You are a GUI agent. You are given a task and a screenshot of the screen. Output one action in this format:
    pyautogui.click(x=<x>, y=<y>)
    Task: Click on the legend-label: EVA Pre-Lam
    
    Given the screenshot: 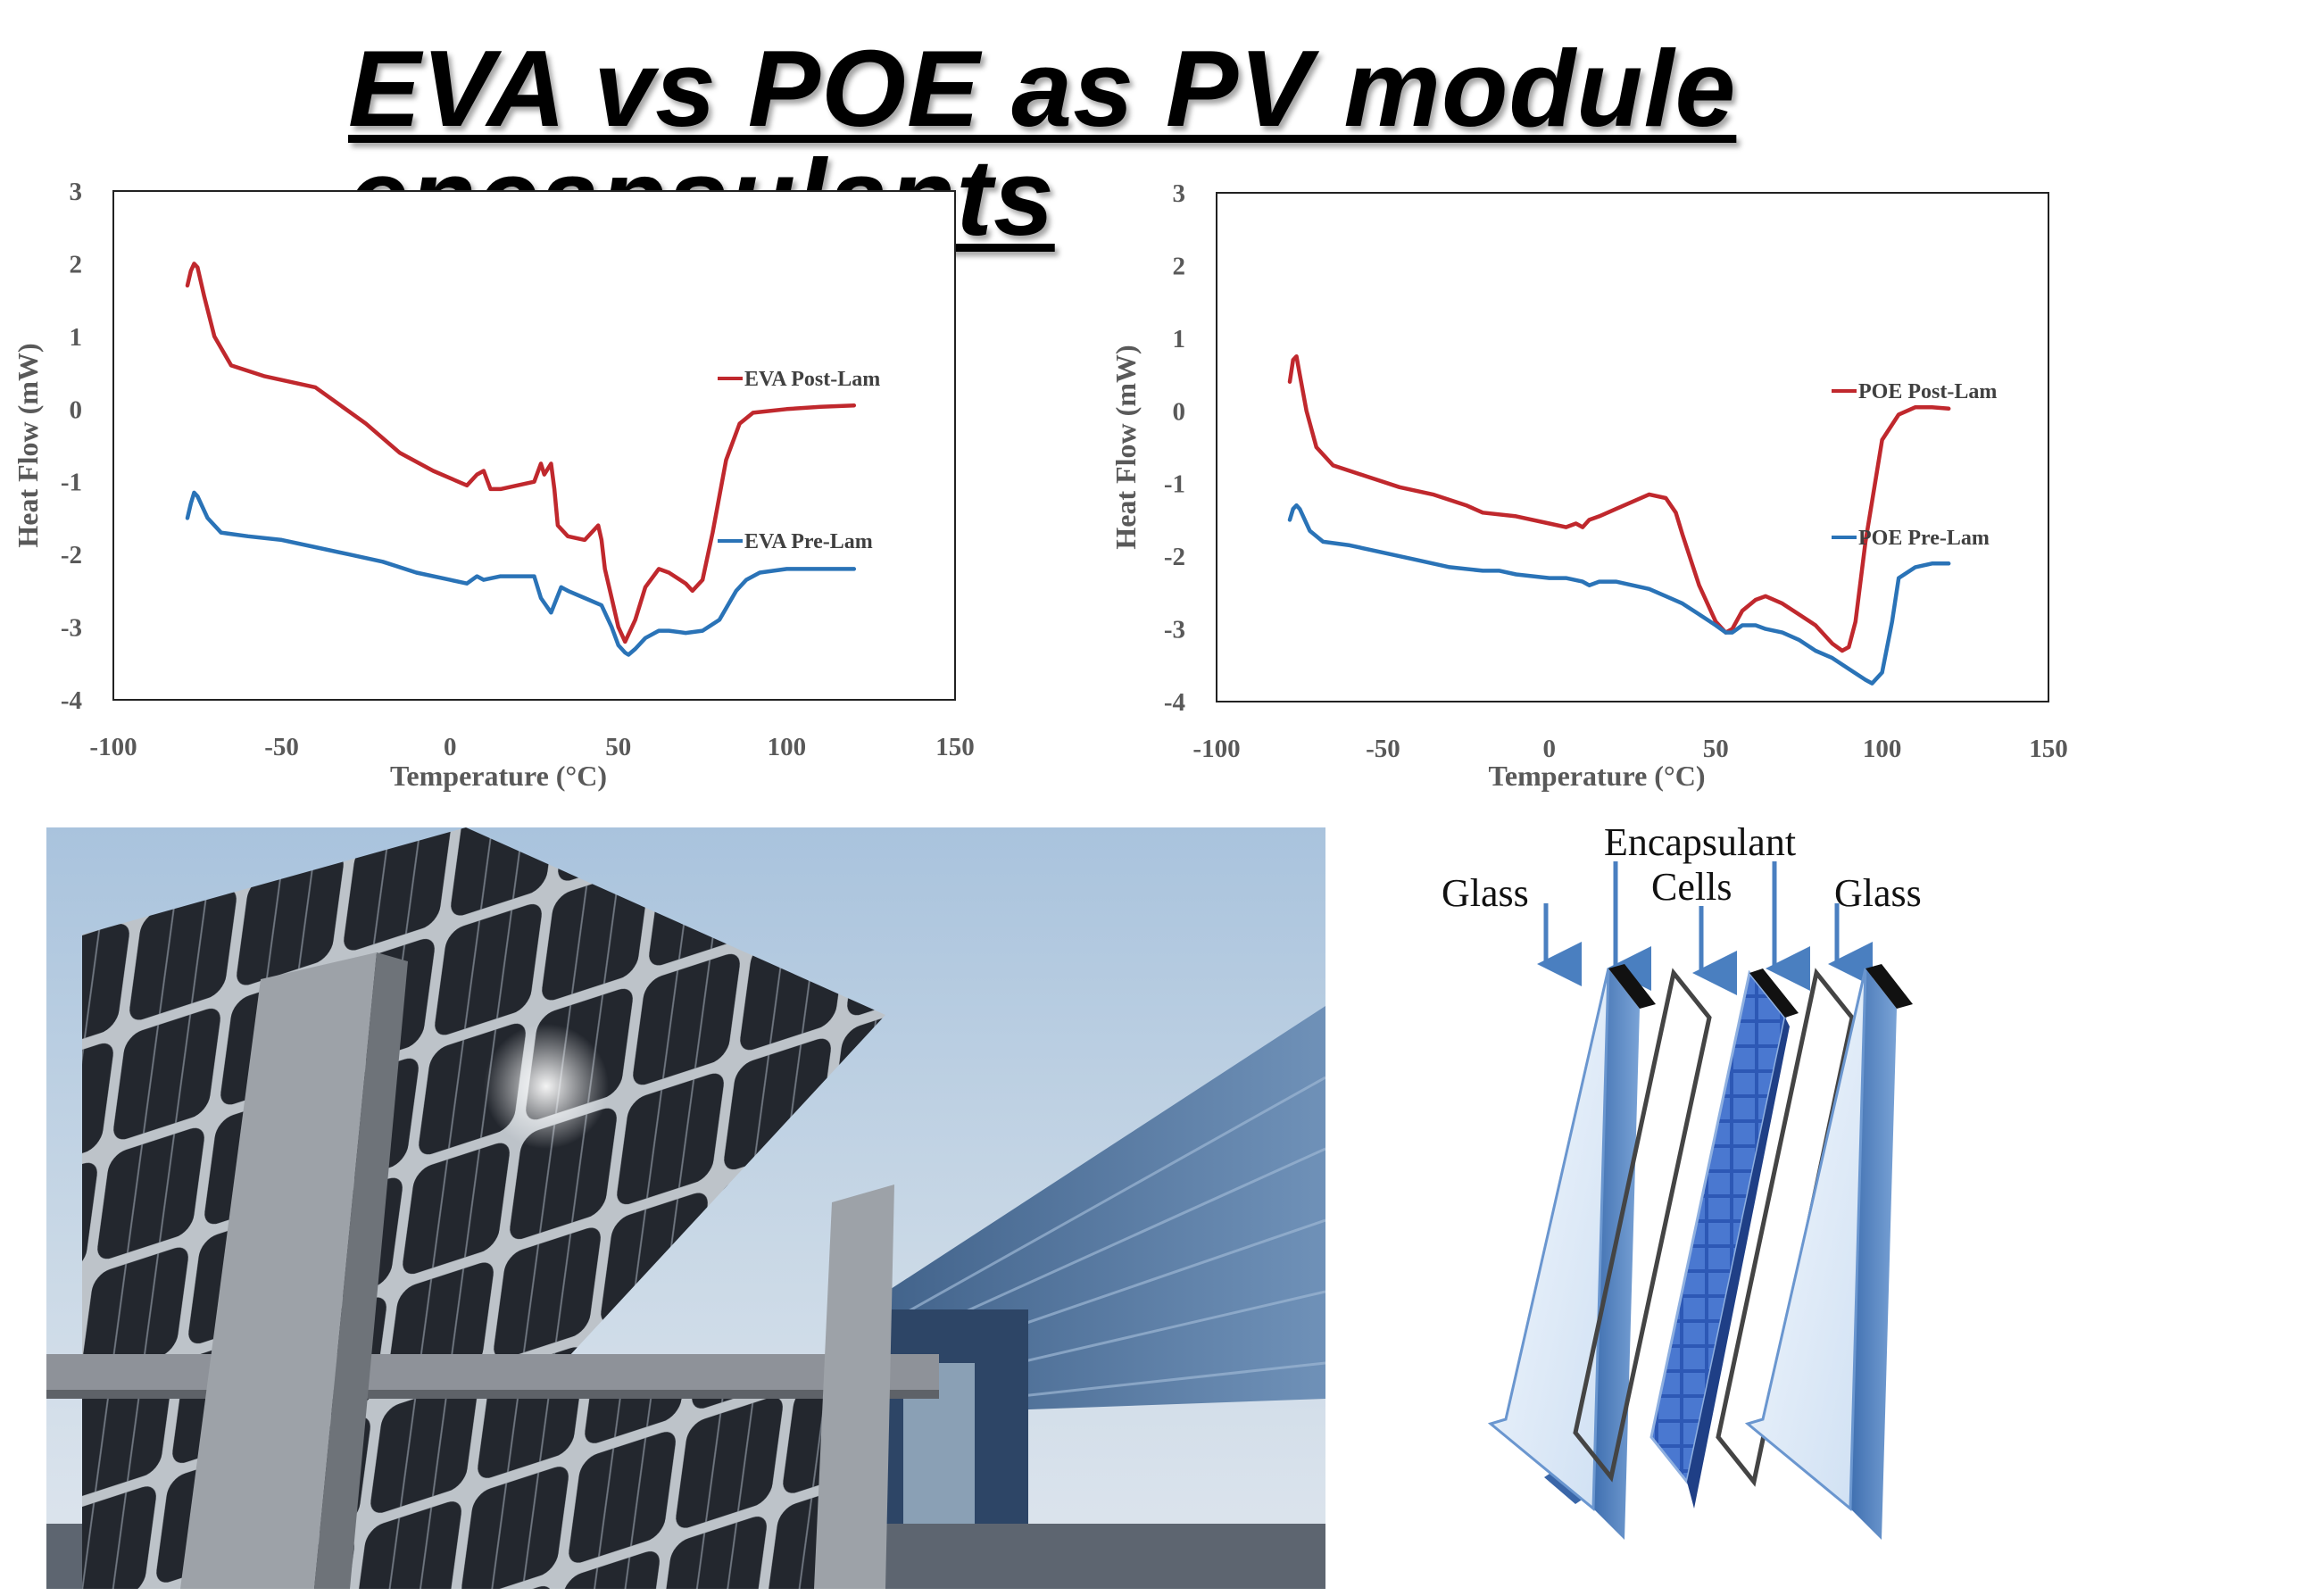 What is the action you would take?
    pyautogui.click(x=809, y=541)
    